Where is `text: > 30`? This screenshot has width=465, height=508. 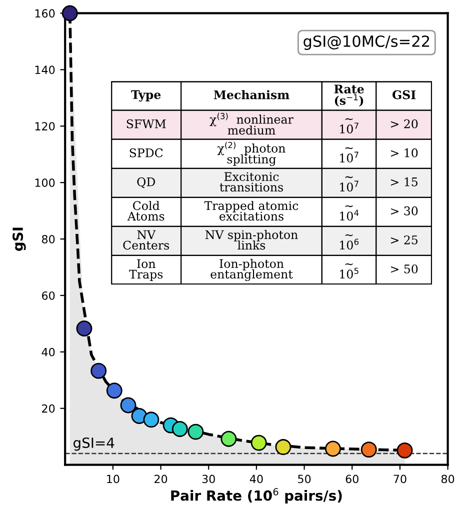 text: > 30 is located at coordinates (404, 211).